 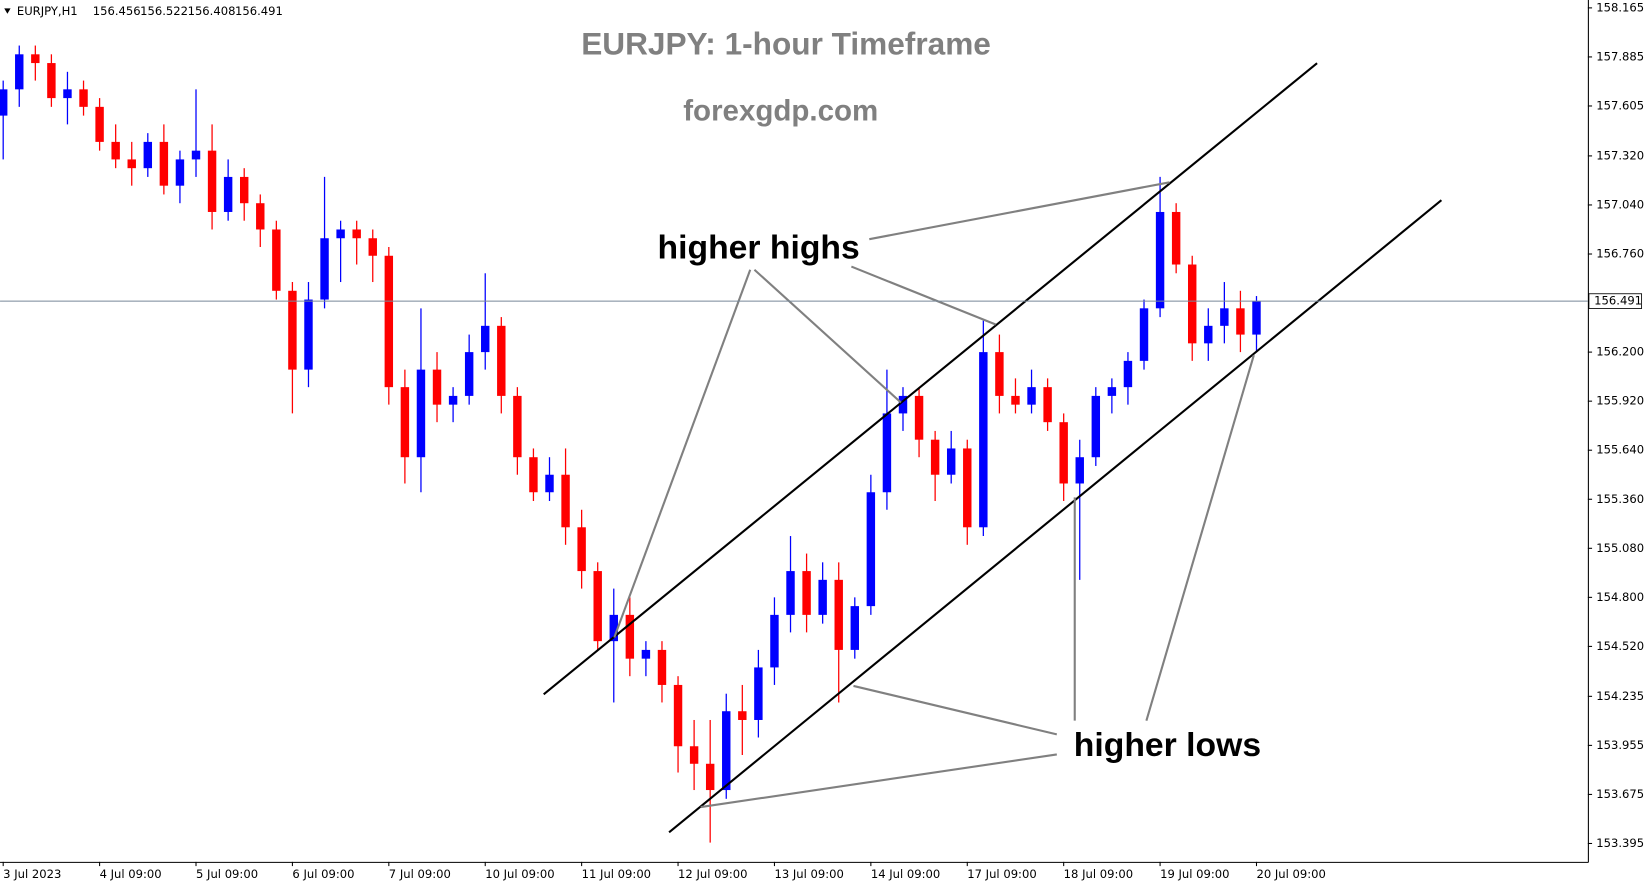 I want to click on y-tick-label: 157.885, so click(x=1620, y=56).